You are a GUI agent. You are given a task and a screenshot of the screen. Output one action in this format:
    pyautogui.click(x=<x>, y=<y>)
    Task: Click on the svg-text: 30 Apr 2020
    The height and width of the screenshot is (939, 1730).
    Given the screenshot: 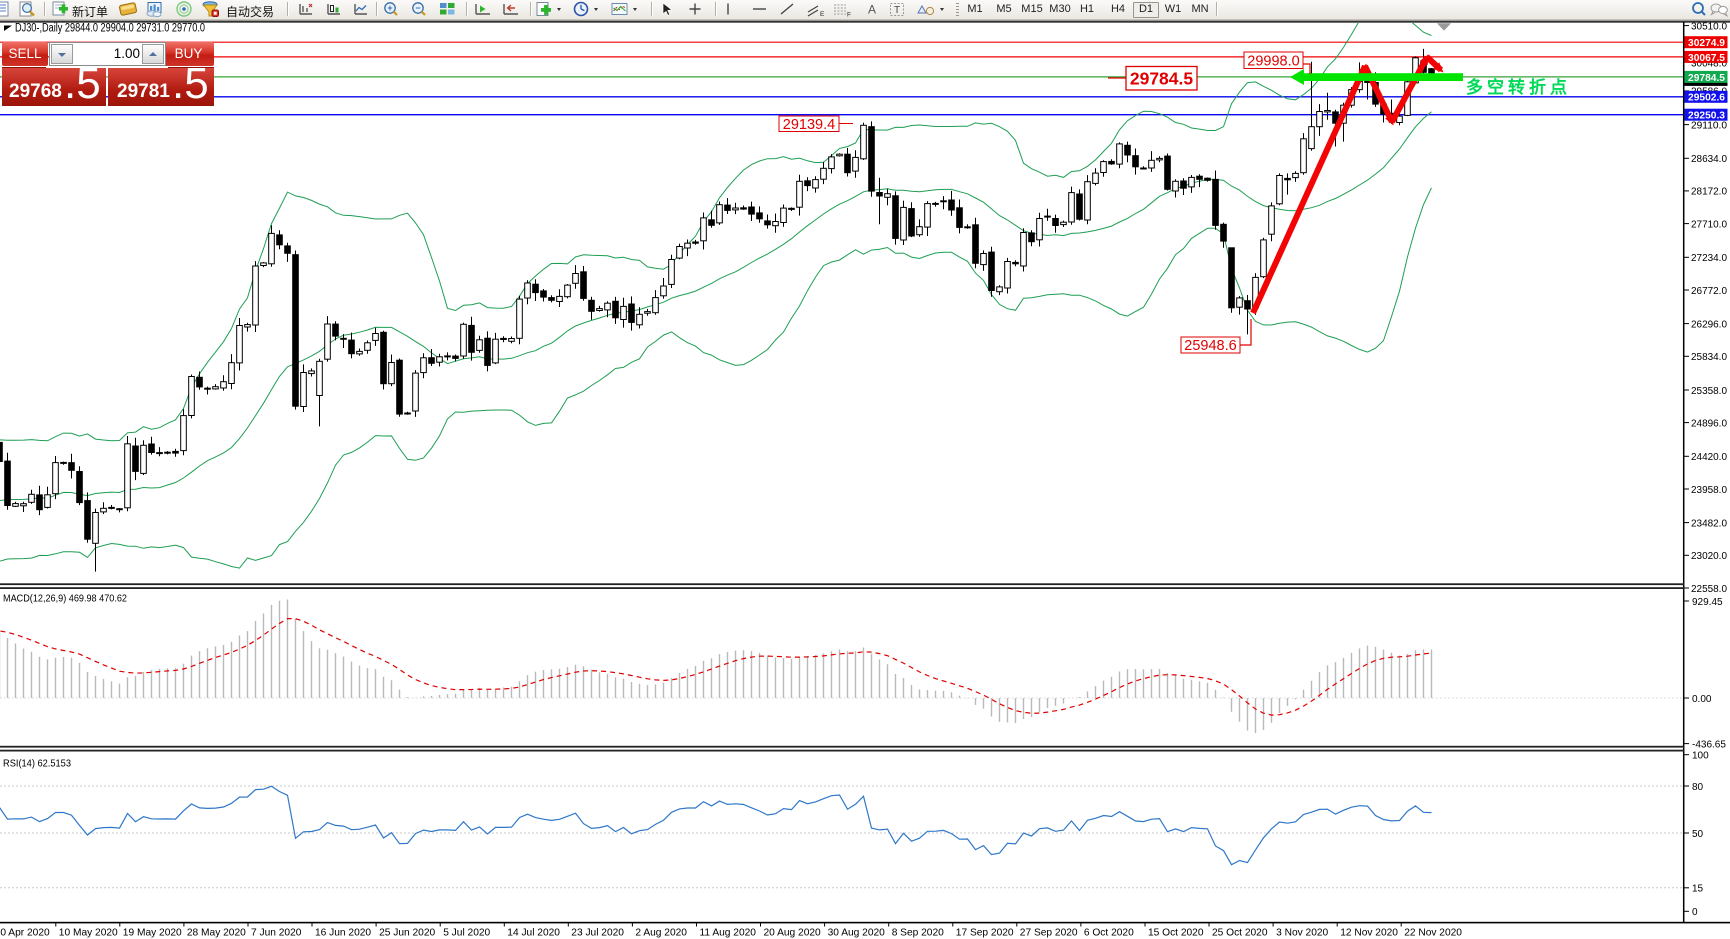 What is the action you would take?
    pyautogui.click(x=25, y=933)
    